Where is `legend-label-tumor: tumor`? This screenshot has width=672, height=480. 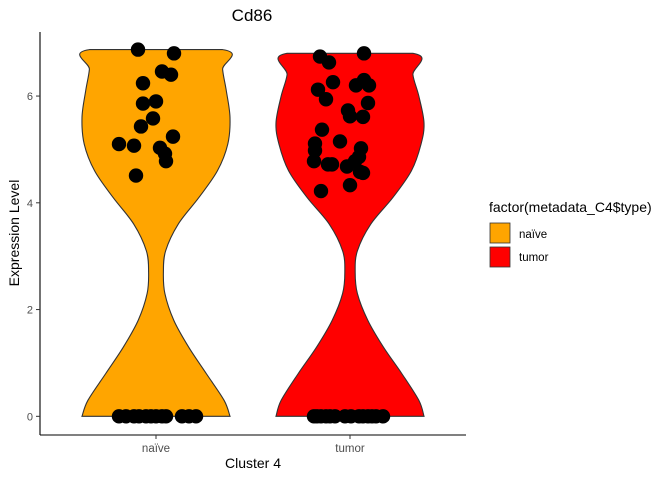 legend-label-tumor: tumor is located at coordinates (534, 258).